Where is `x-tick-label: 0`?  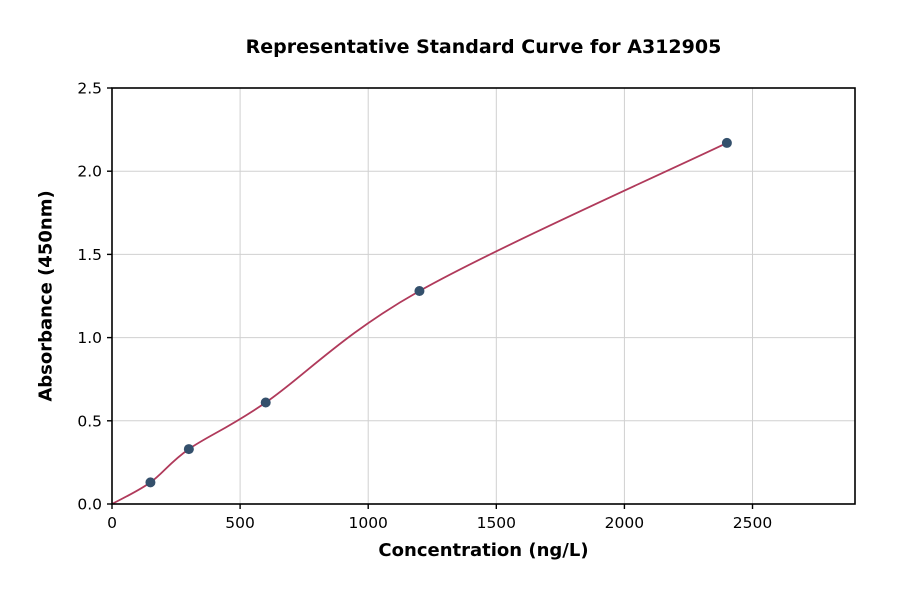
x-tick-label: 0 is located at coordinates (112, 523).